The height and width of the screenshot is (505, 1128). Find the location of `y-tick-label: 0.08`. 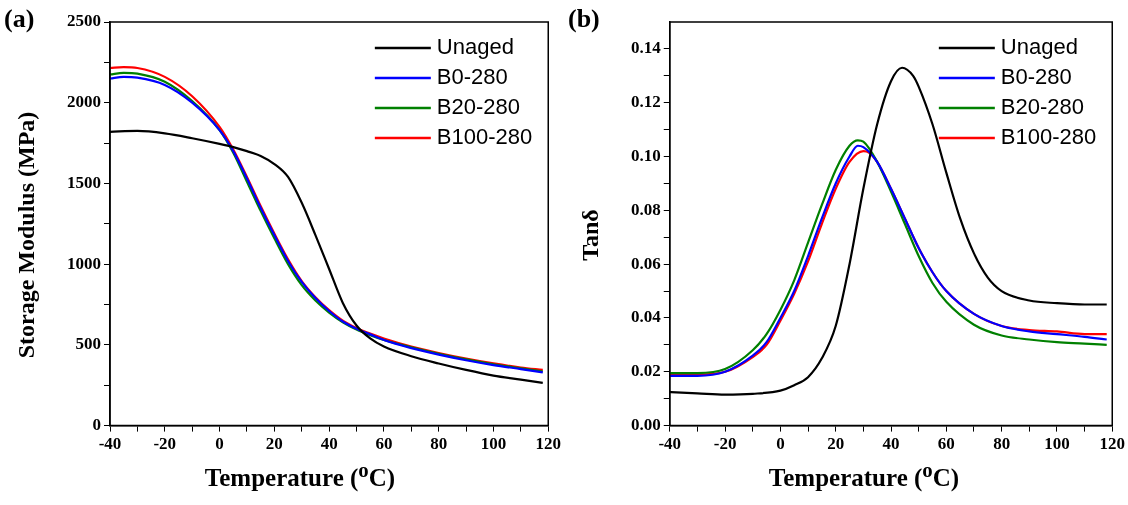

y-tick-label: 0.08 is located at coordinates (646, 209).